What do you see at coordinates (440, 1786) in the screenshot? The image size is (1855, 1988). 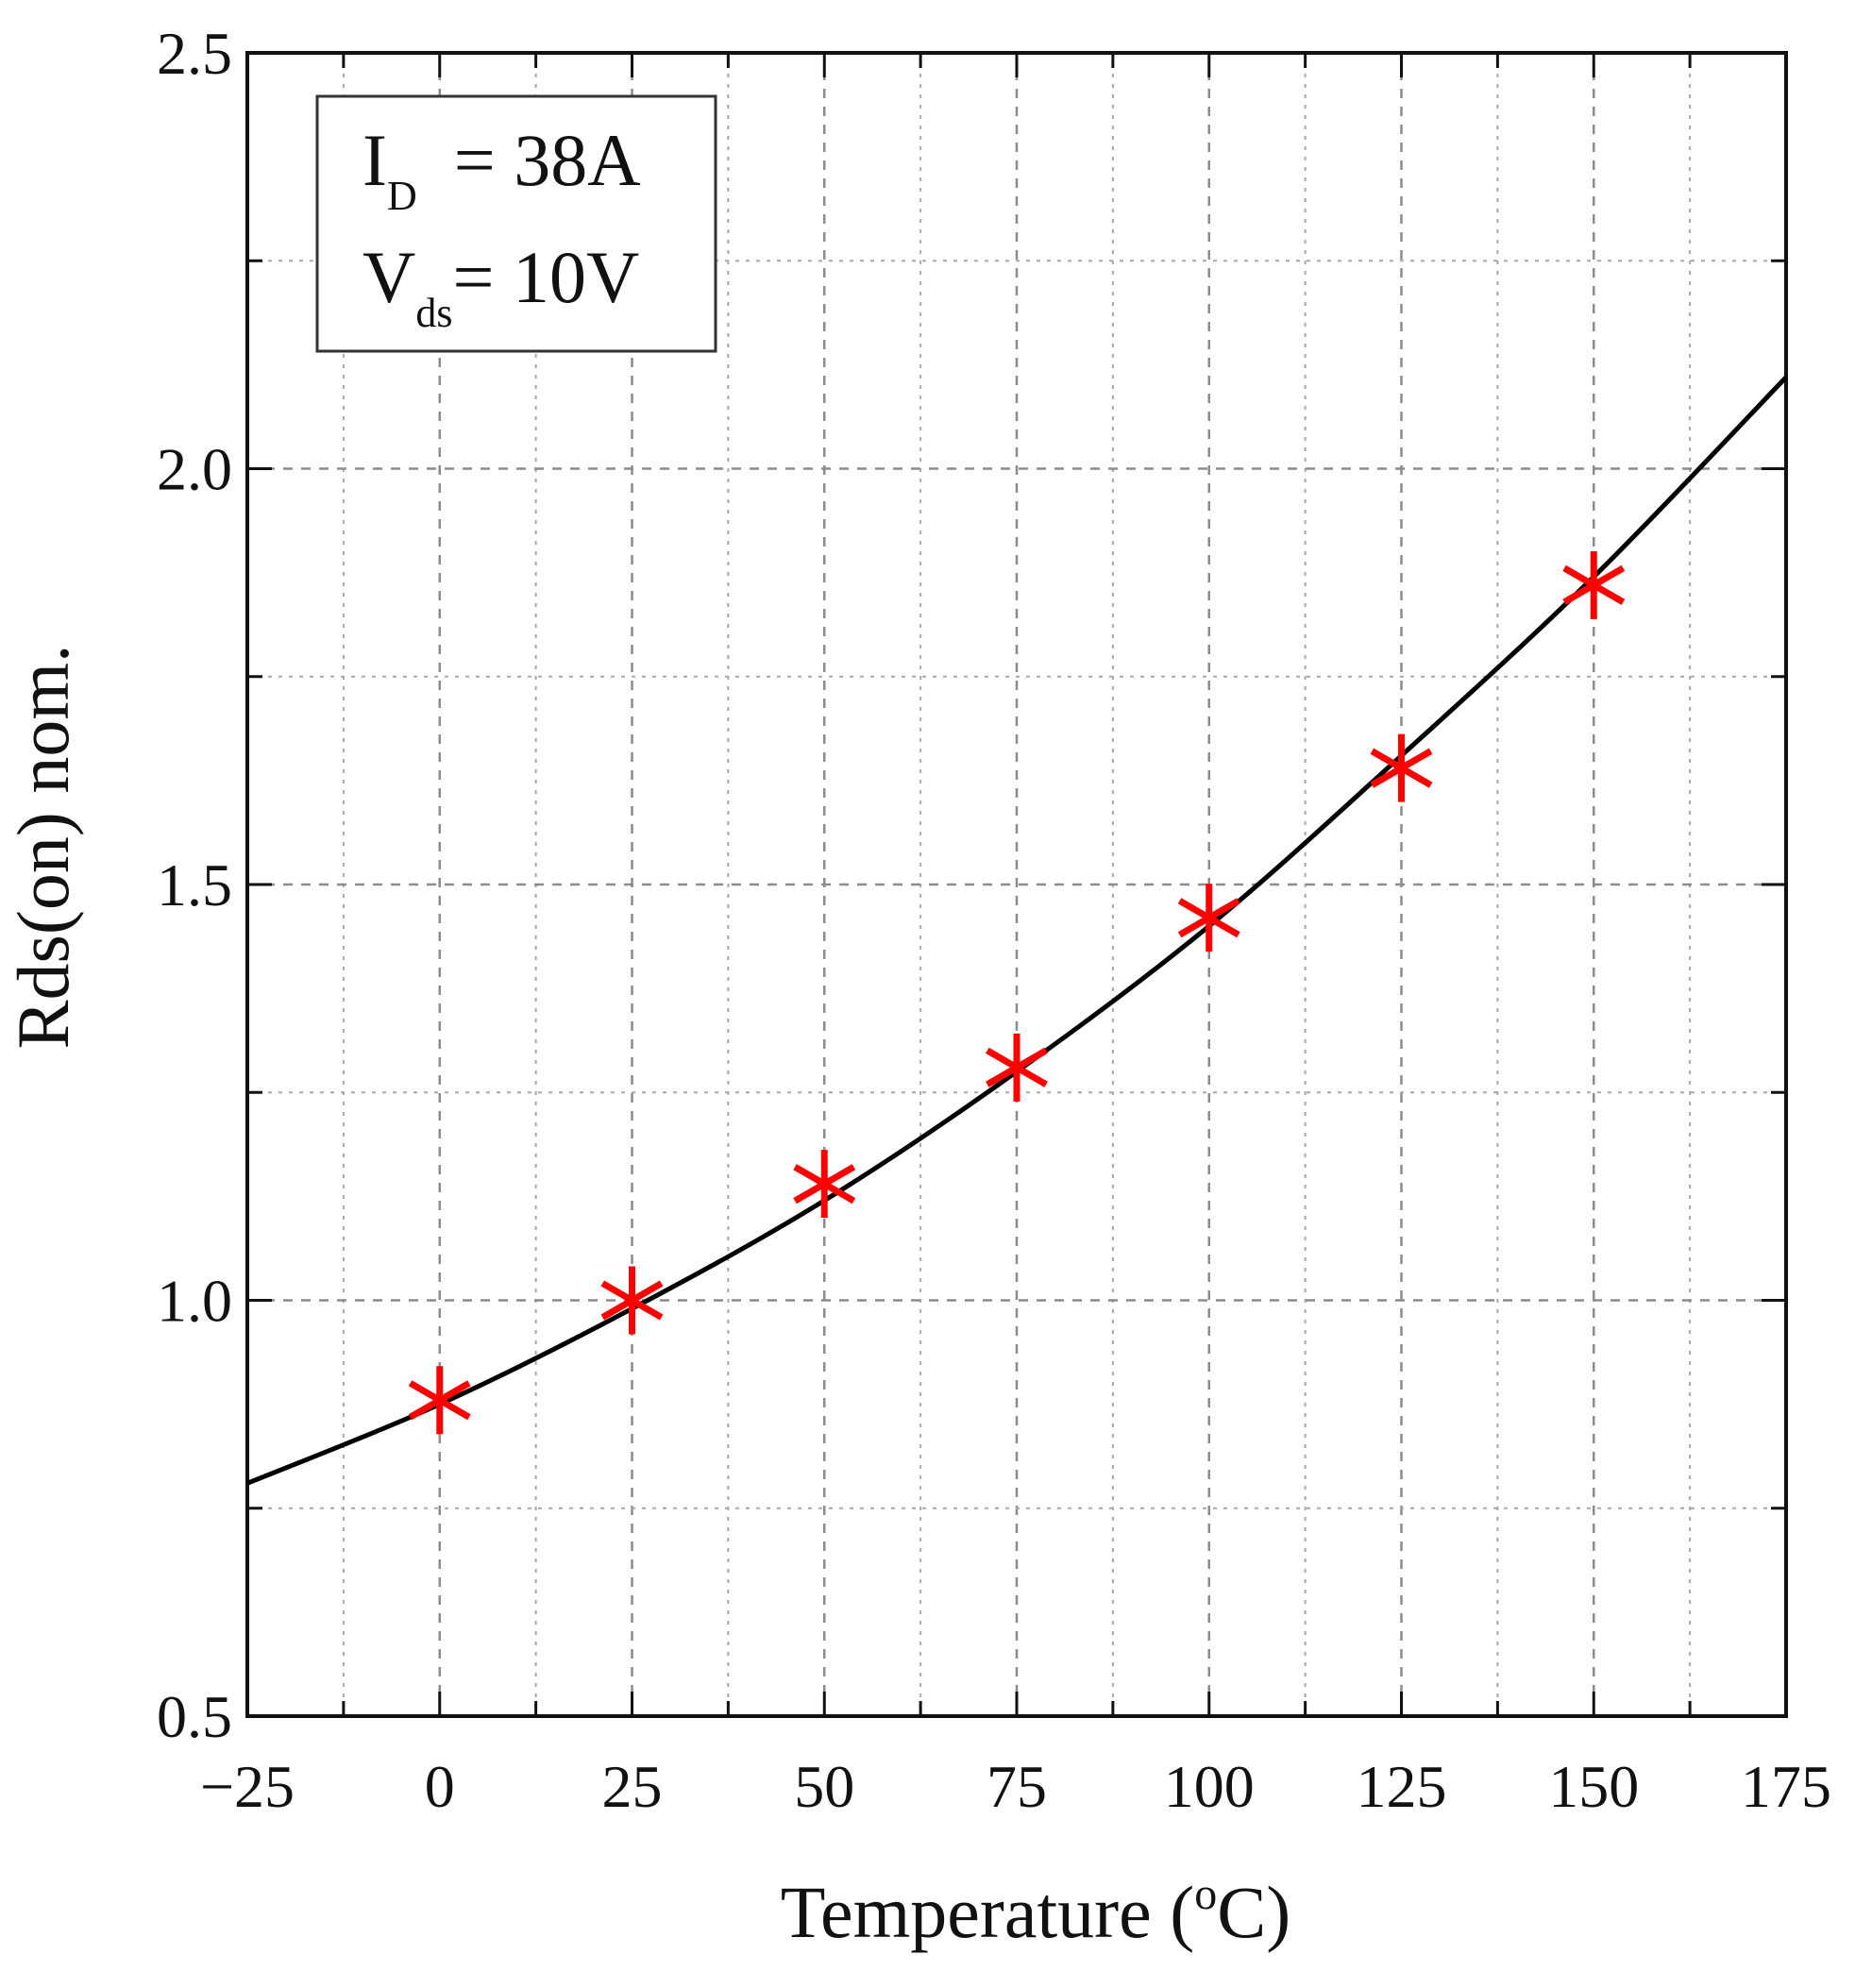 I see `x-tick-label: 0` at bounding box center [440, 1786].